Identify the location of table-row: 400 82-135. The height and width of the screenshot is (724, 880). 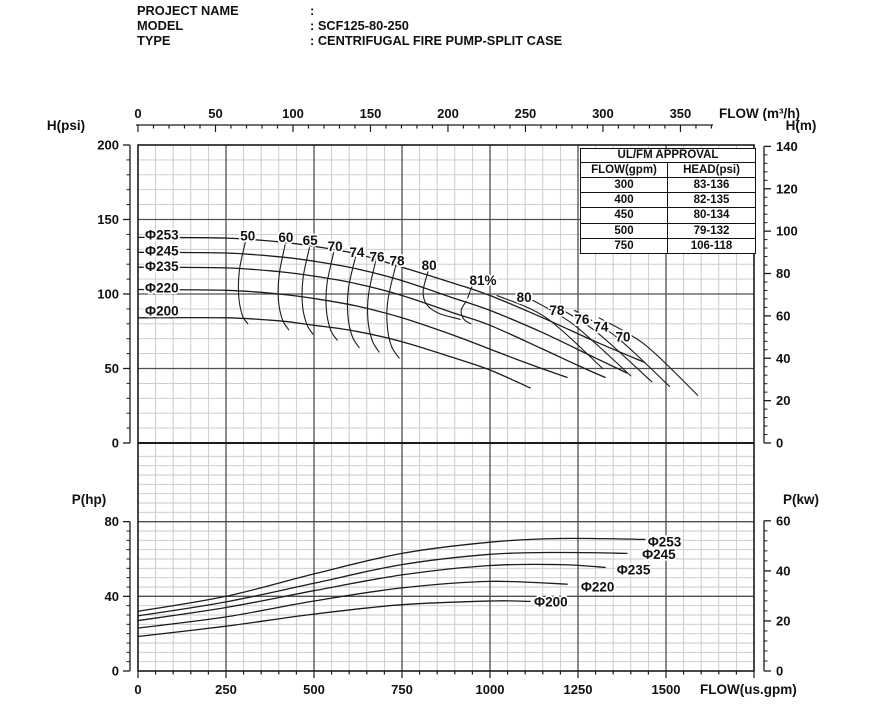
(668, 201).